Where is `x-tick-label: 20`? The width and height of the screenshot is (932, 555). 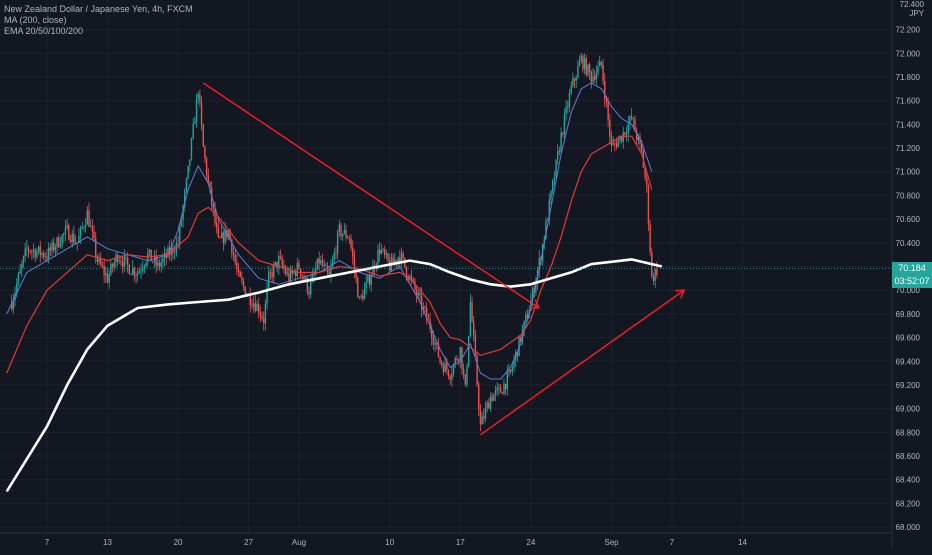
x-tick-label: 20 is located at coordinates (178, 542).